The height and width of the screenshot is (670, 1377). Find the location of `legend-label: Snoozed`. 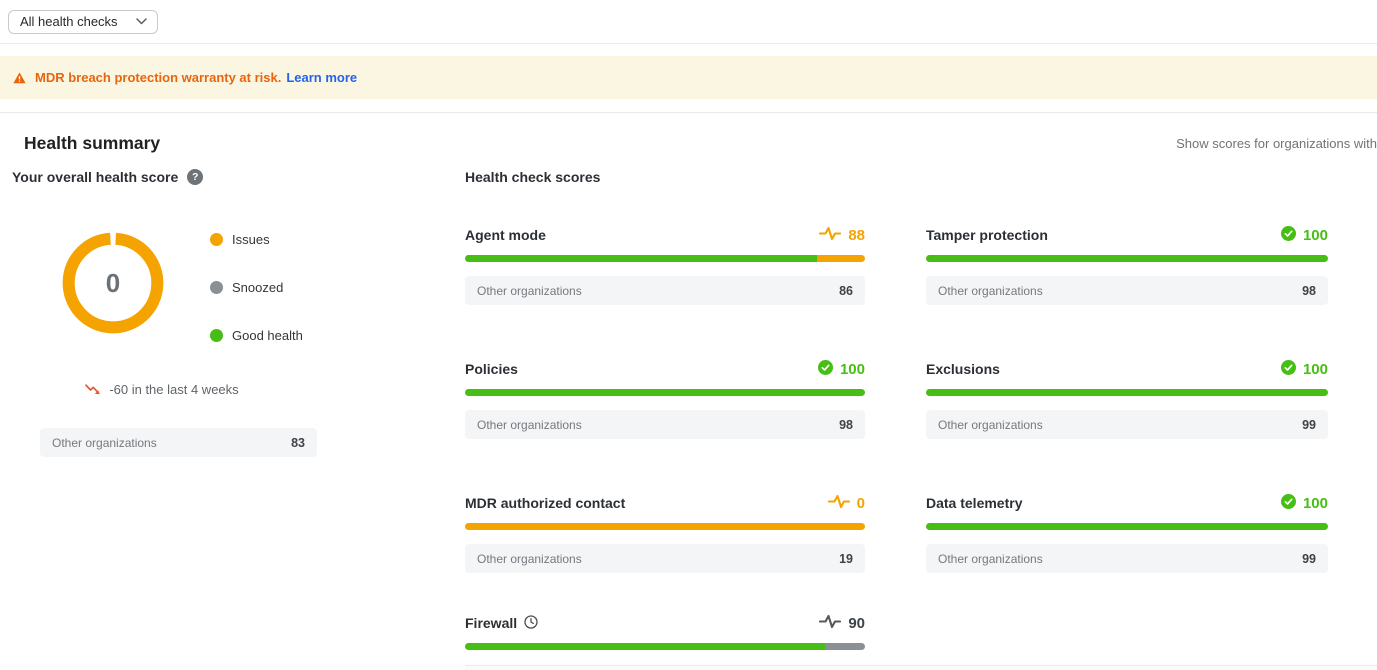

legend-label: Snoozed is located at coordinates (258, 287).